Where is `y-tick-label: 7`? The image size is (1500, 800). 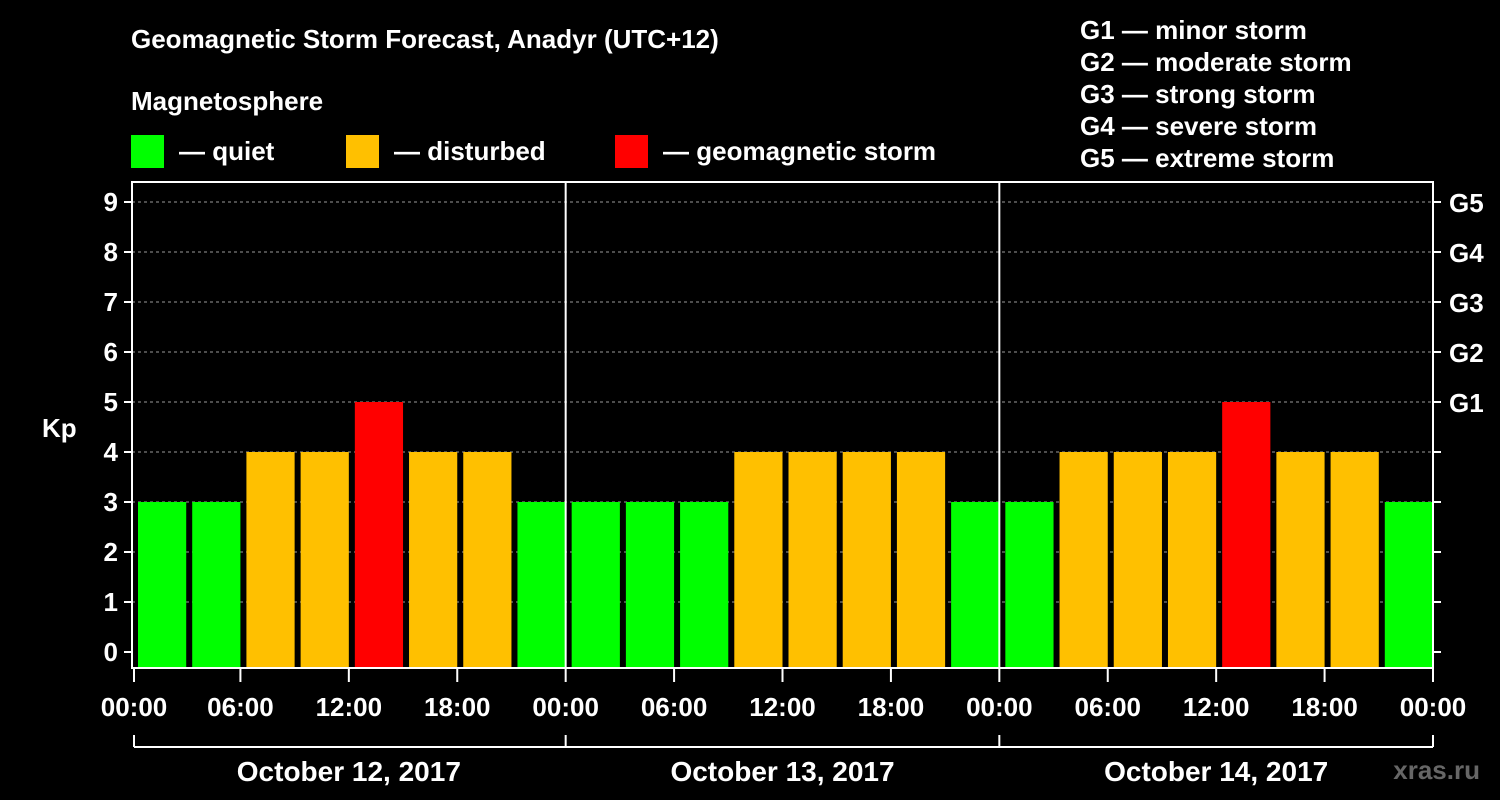 y-tick-label: 7 is located at coordinates (111, 302).